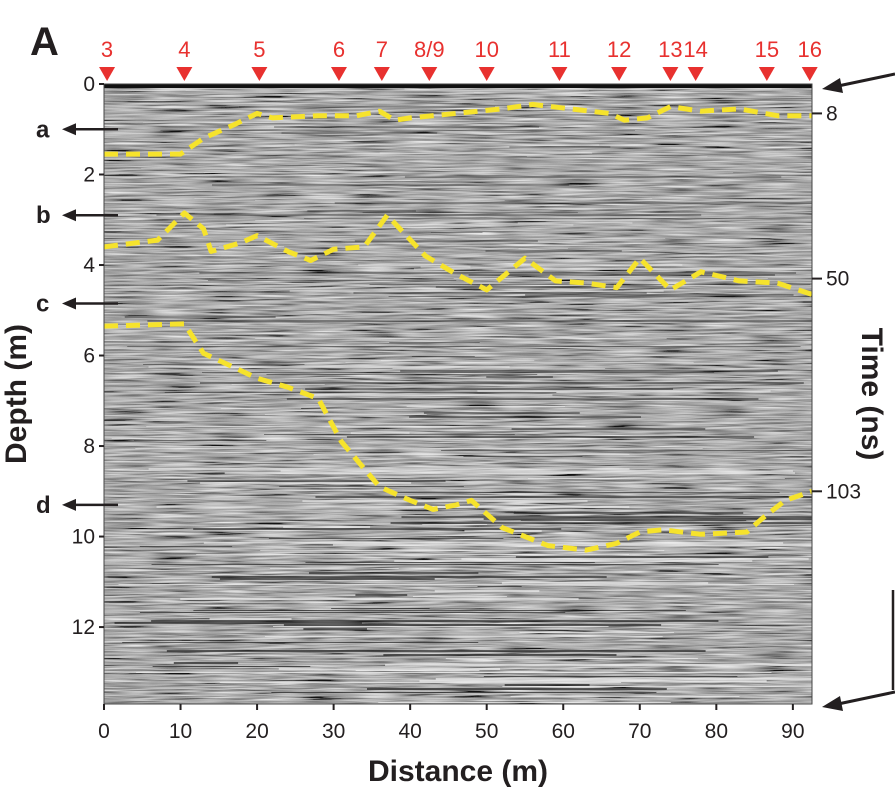  What do you see at coordinates (69, 303) in the screenshot?
I see `layer-arrow-head` at bounding box center [69, 303].